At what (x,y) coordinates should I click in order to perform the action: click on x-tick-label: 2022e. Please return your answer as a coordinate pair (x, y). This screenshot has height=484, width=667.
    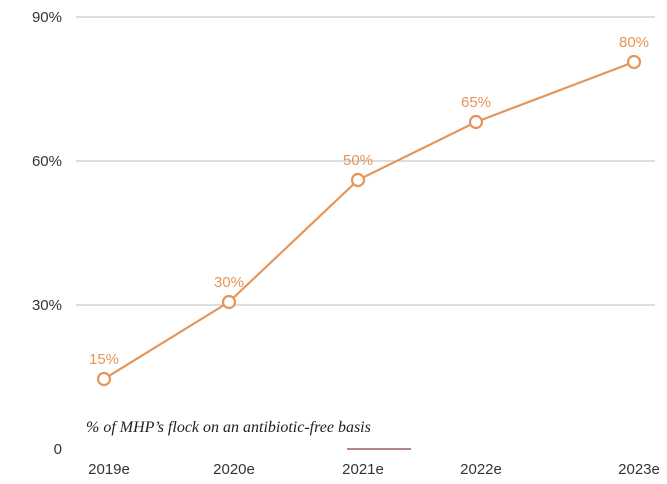
    Looking at the image, I should click on (481, 469).